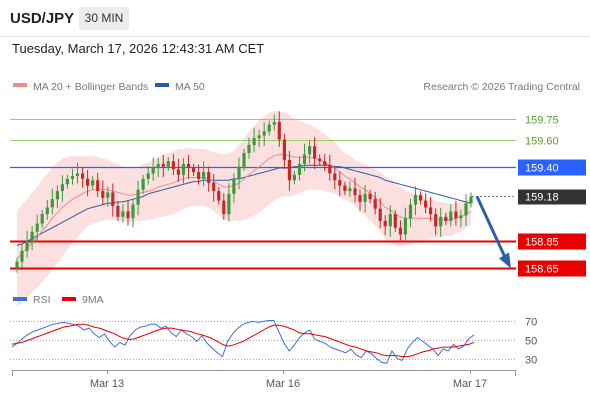 The width and height of the screenshot is (590, 400). I want to click on rsi-plot: 30 50 70, so click(273, 342).